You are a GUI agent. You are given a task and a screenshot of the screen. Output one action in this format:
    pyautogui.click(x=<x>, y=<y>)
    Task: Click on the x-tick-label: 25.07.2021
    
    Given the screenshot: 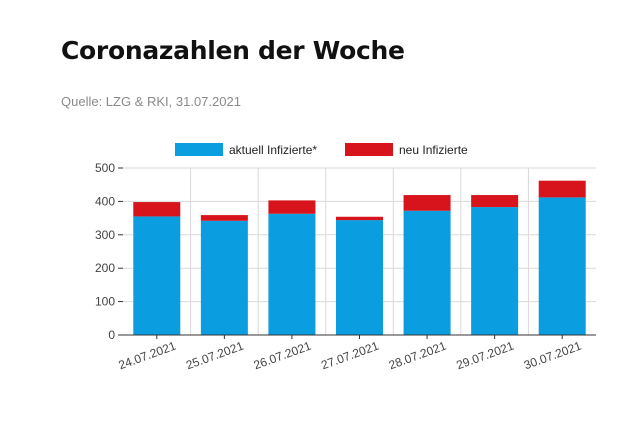 What is the action you would take?
    pyautogui.click(x=215, y=356)
    